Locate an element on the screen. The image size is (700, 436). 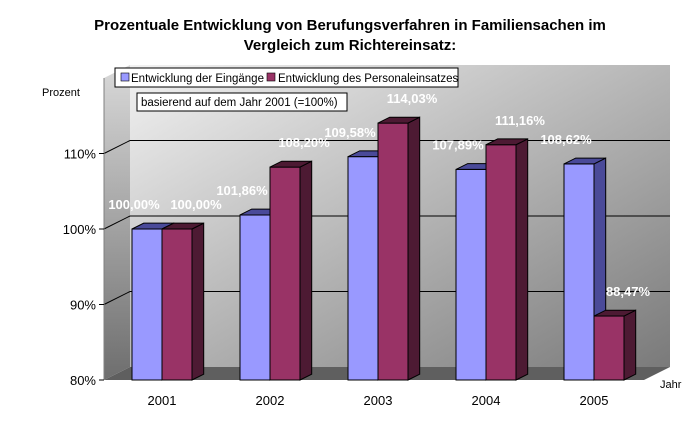
x-tick-label: 2004 is located at coordinates (486, 400).